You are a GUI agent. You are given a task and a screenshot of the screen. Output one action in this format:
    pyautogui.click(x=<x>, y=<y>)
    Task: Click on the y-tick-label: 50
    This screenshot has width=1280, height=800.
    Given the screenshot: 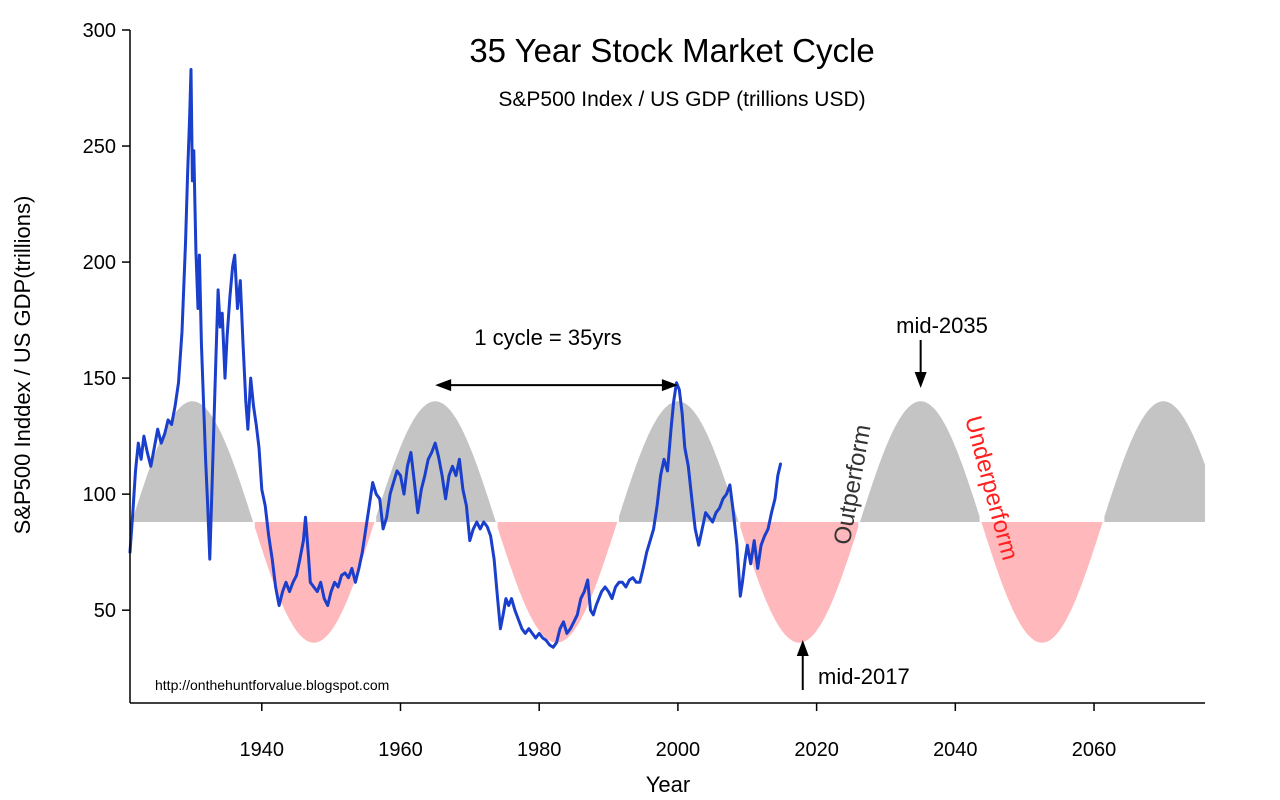 What is the action you would take?
    pyautogui.click(x=105, y=611)
    